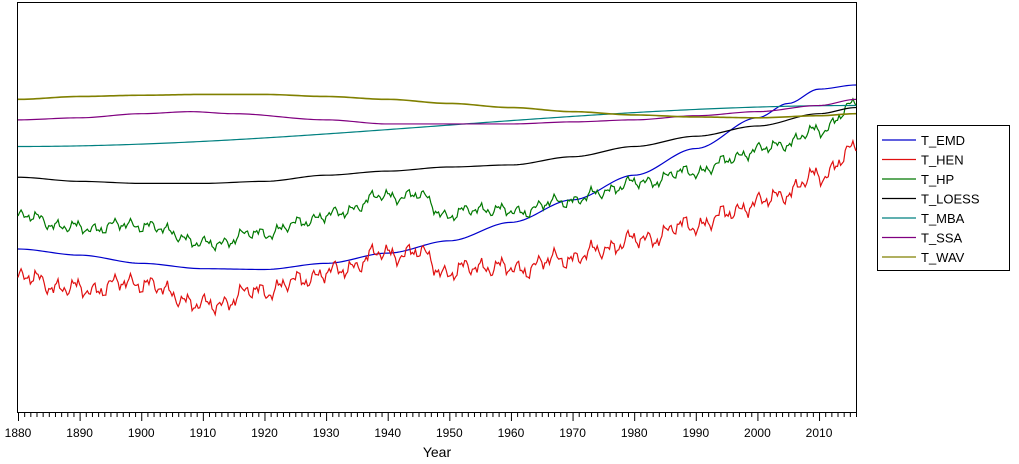 The image size is (1019, 464). What do you see at coordinates (942, 238) in the screenshot?
I see `legend-label: T_SSA` at bounding box center [942, 238].